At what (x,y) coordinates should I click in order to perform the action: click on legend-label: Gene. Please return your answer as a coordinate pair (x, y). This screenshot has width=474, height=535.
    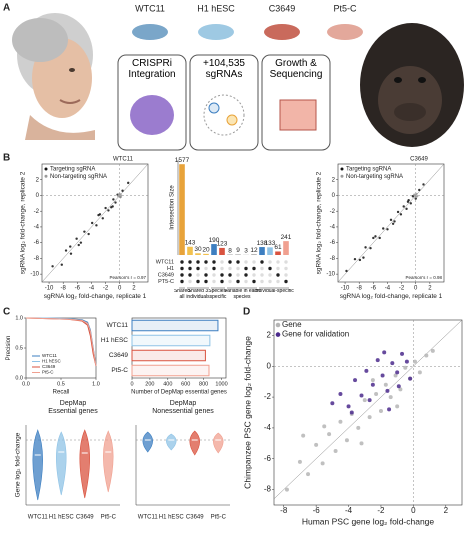
    Looking at the image, I should click on (292, 324).